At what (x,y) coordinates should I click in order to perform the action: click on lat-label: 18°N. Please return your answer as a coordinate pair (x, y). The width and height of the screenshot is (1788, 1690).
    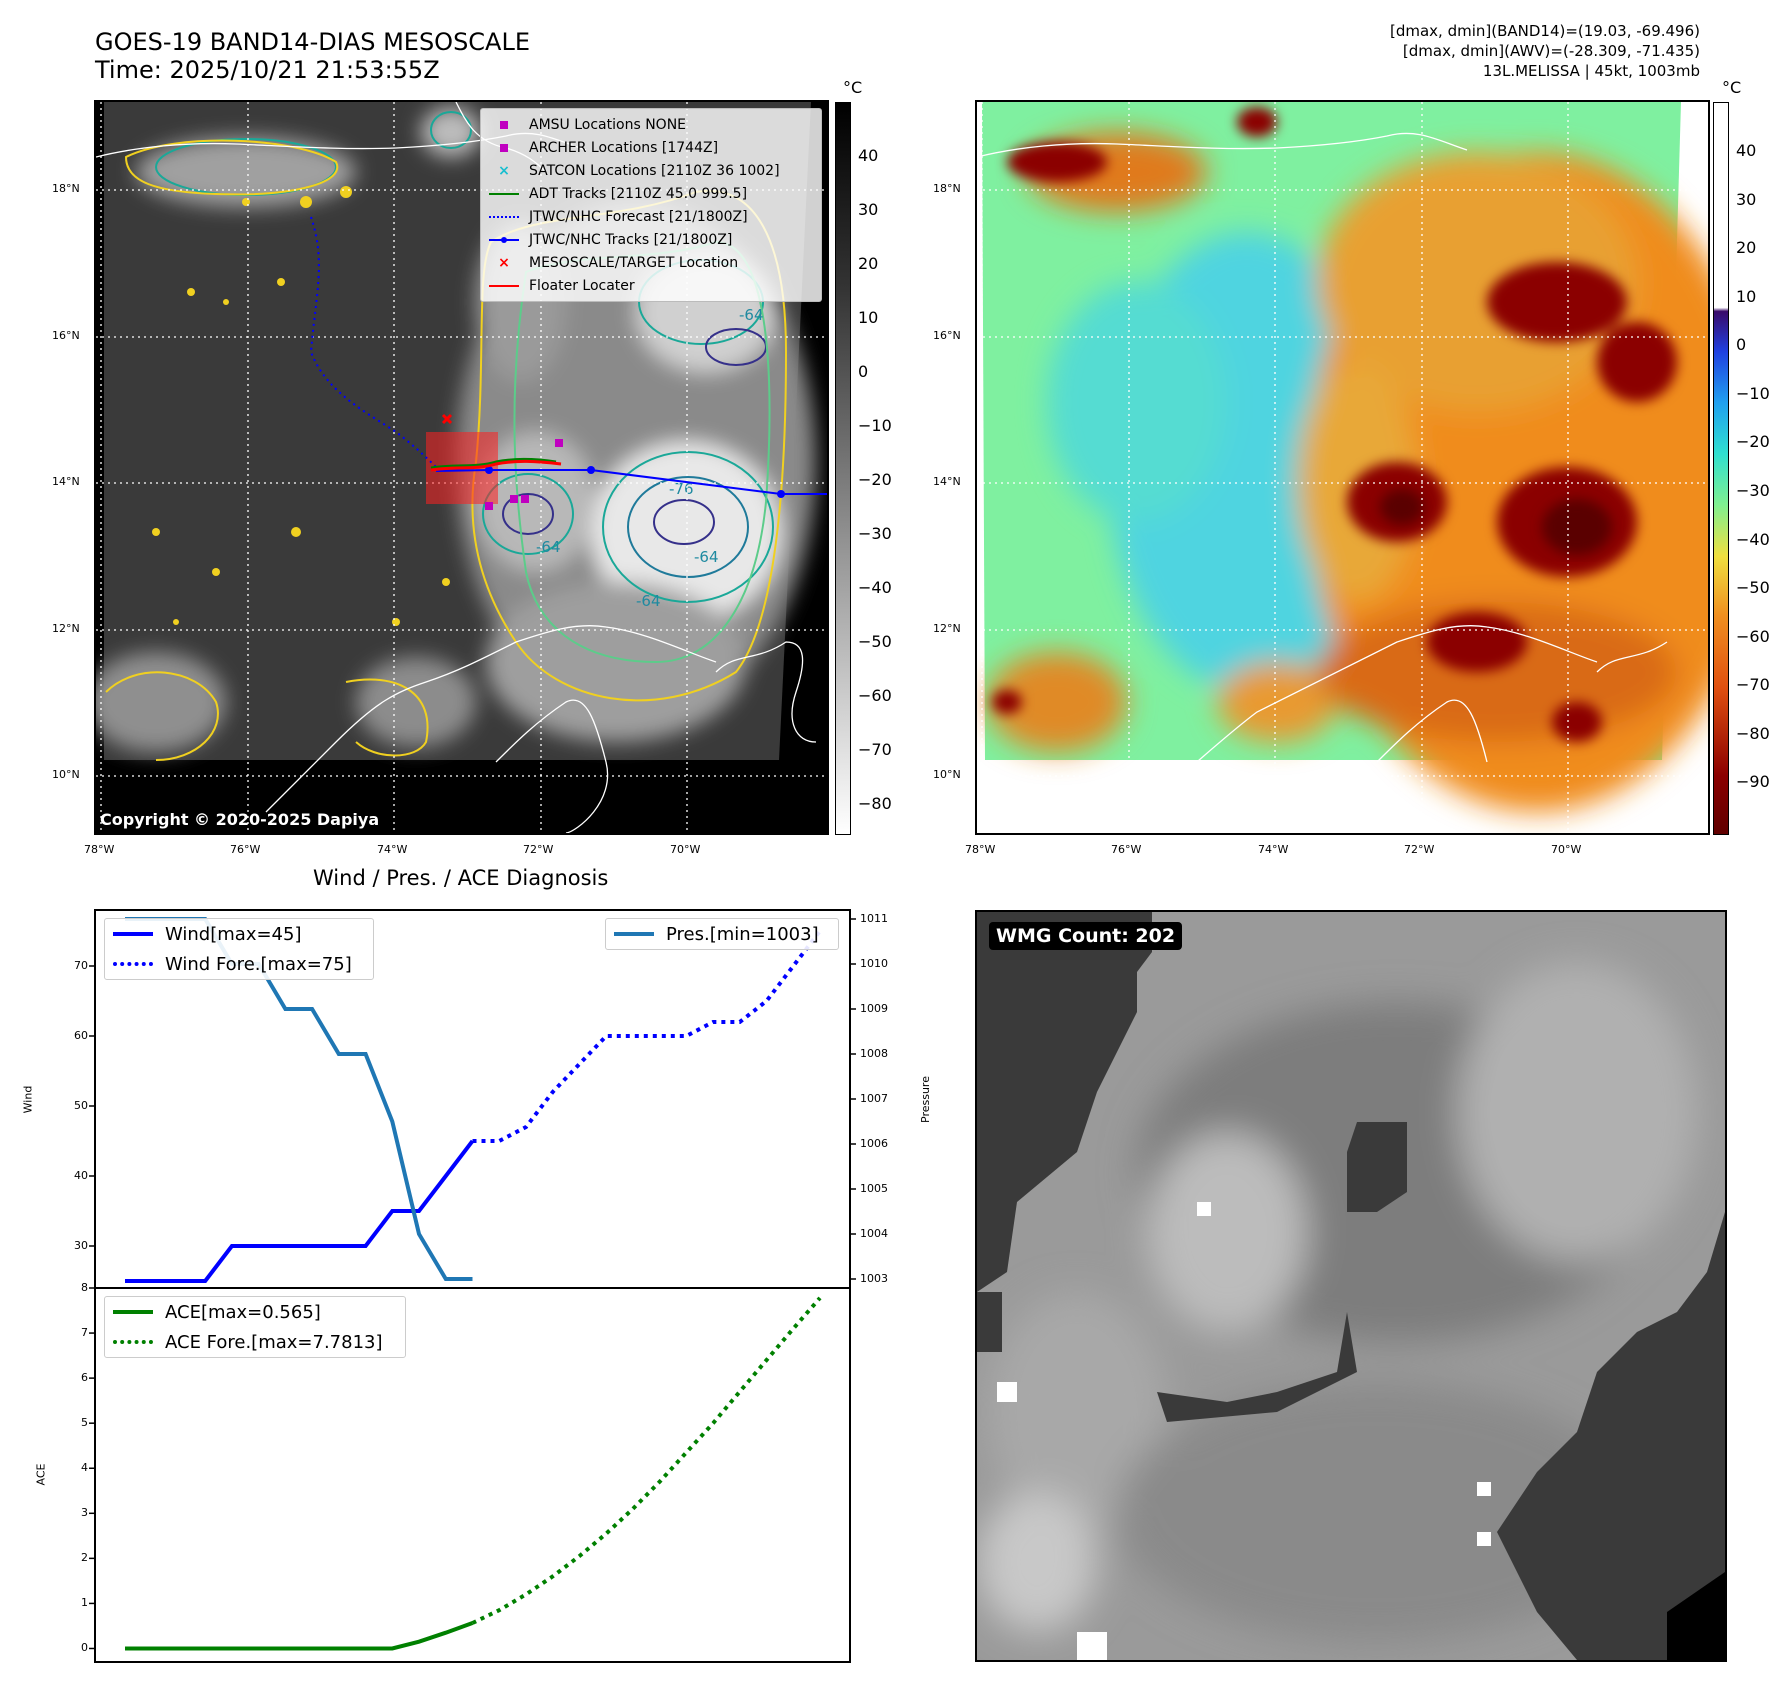
    Looking at the image, I should click on (66, 188).